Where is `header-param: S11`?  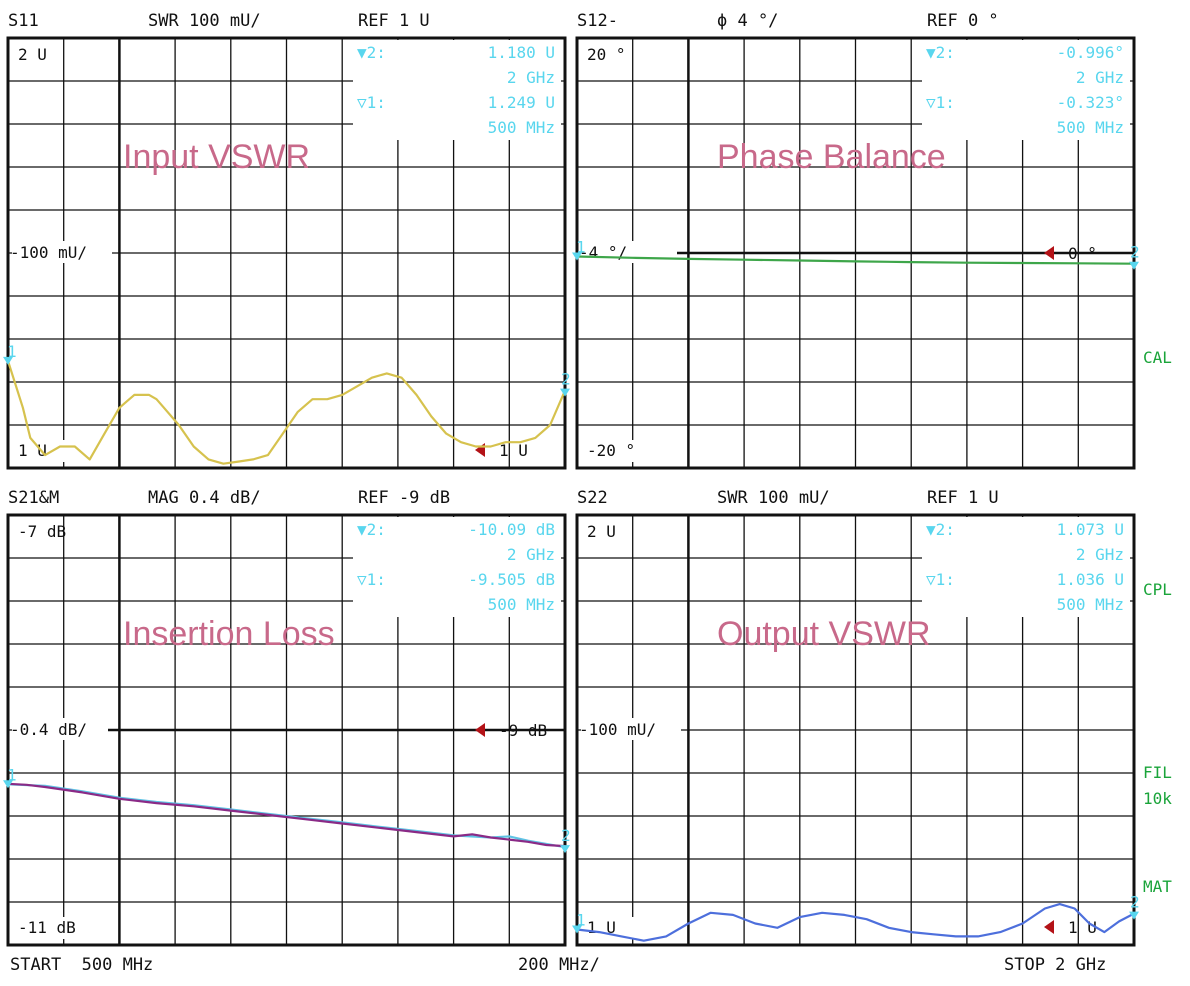
header-param: S11 is located at coordinates (23, 21).